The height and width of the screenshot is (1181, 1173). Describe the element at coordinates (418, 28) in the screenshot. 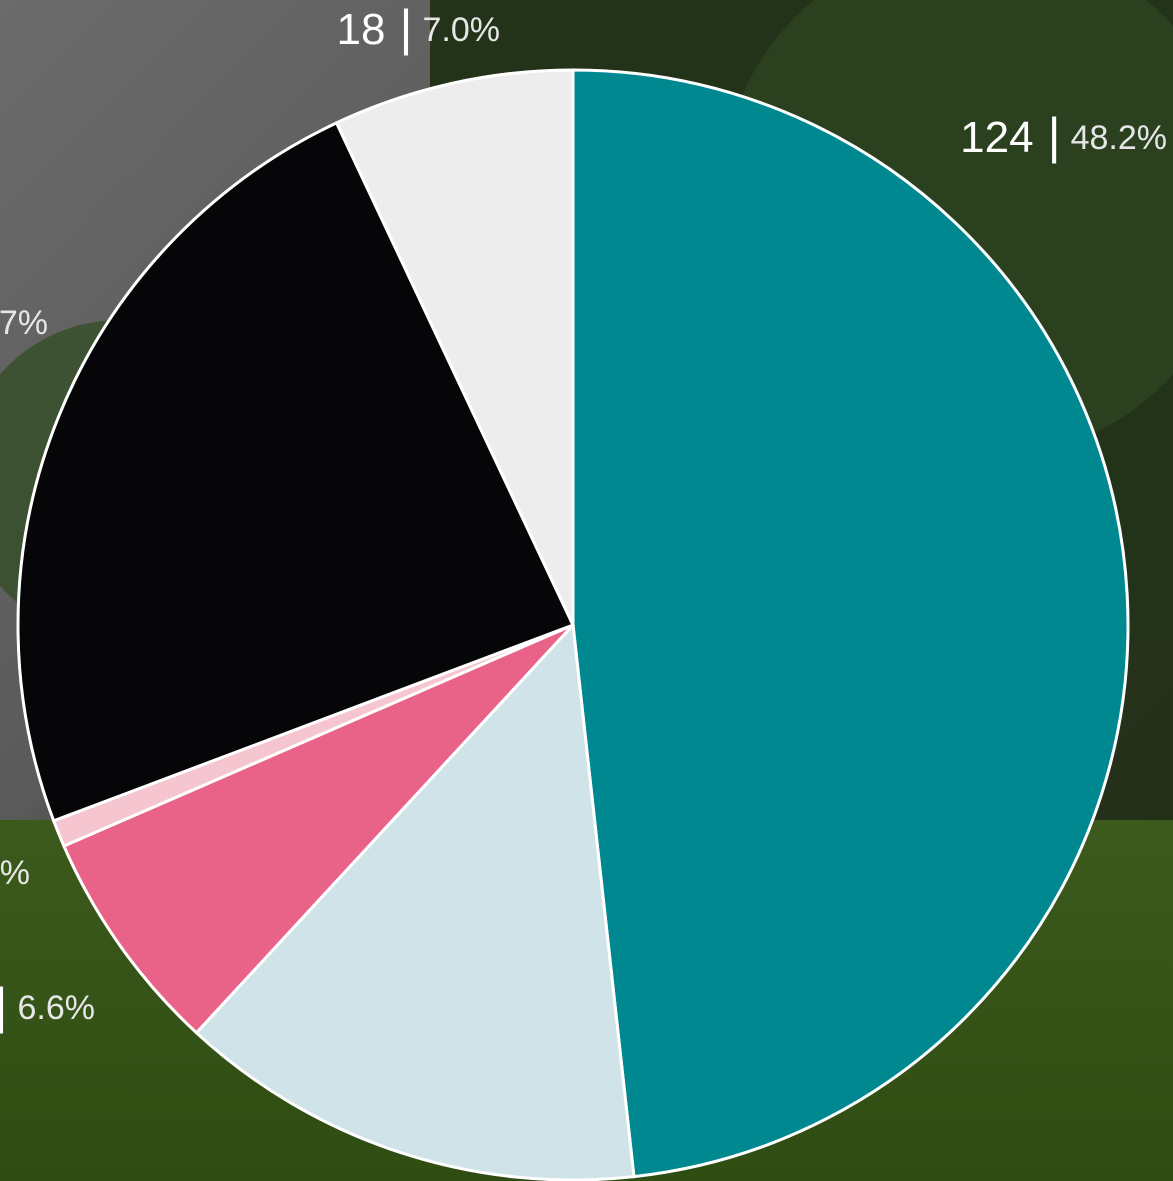

I see `data-label: 18 | 7.0%` at that location.